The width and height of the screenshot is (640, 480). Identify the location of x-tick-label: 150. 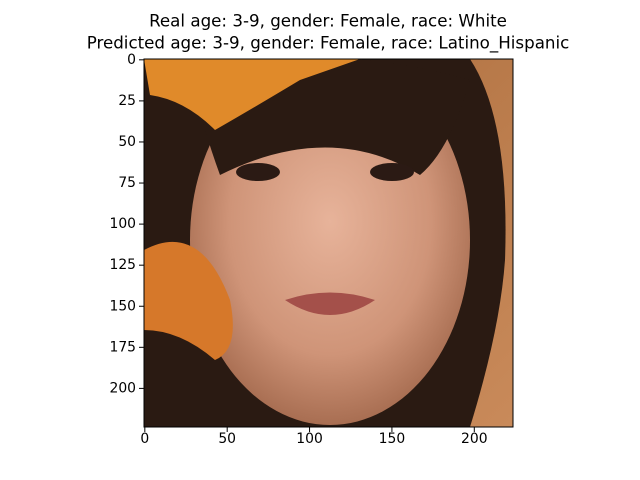
(392, 439).